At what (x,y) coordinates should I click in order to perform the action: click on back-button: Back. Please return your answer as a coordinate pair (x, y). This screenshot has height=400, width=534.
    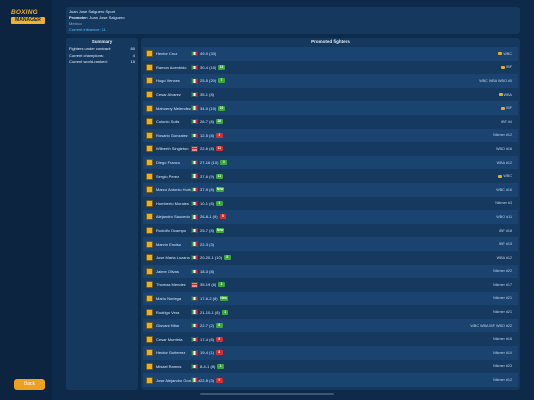
    Looking at the image, I should click on (29, 384).